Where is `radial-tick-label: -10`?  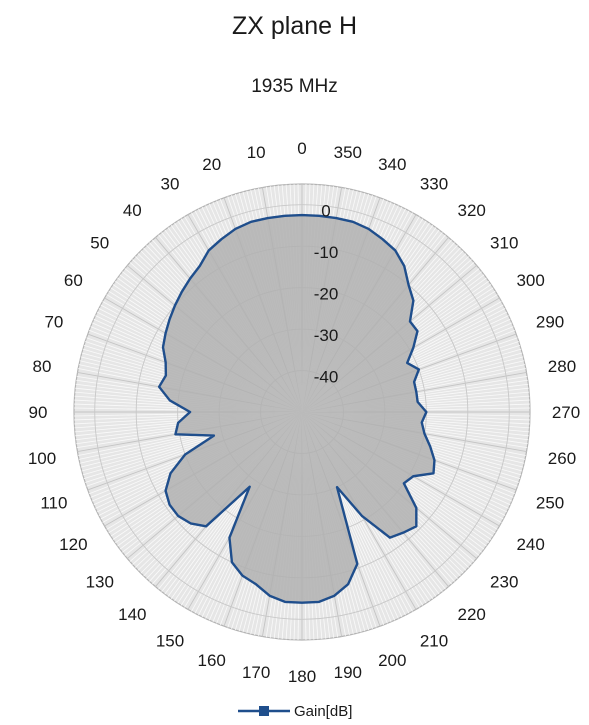
radial-tick-label: -10 is located at coordinates (326, 252).